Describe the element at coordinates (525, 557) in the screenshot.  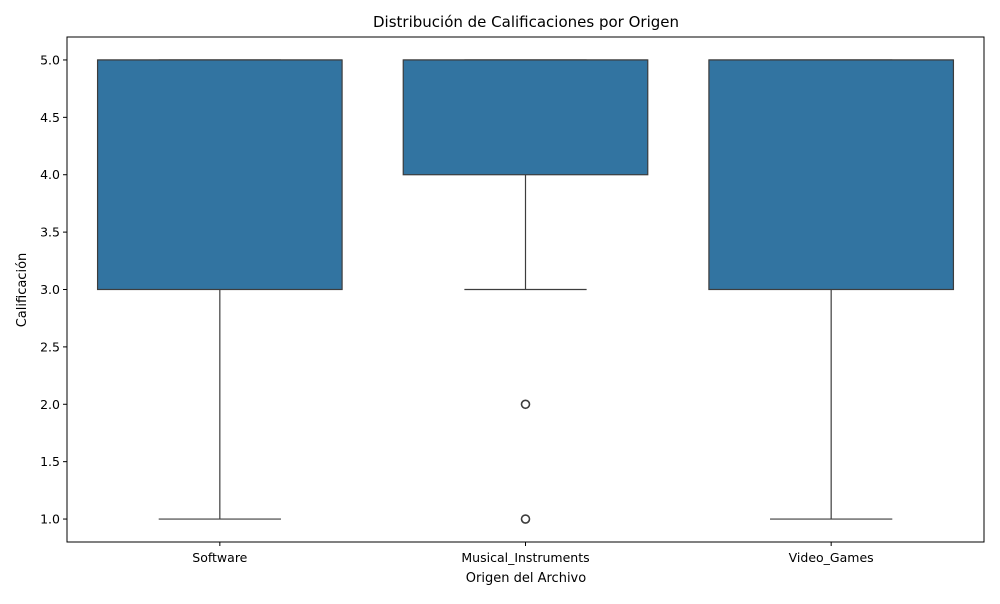
I see `x-tick-label-1: Musical_Instruments` at that location.